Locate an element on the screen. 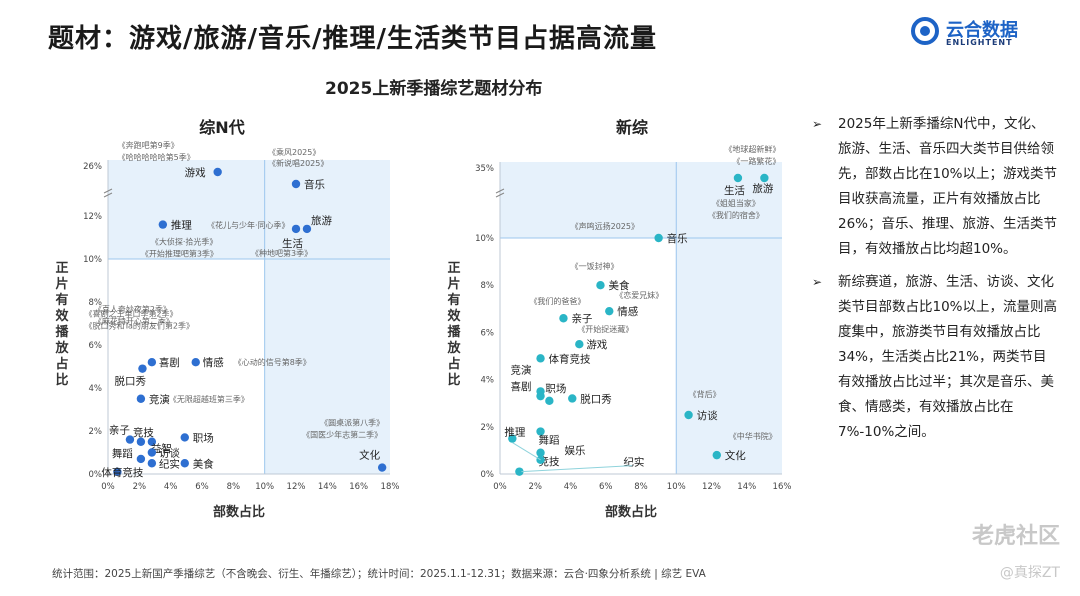 The height and width of the screenshot is (596, 1080). point-label: 喜剧 is located at coordinates (169, 362).